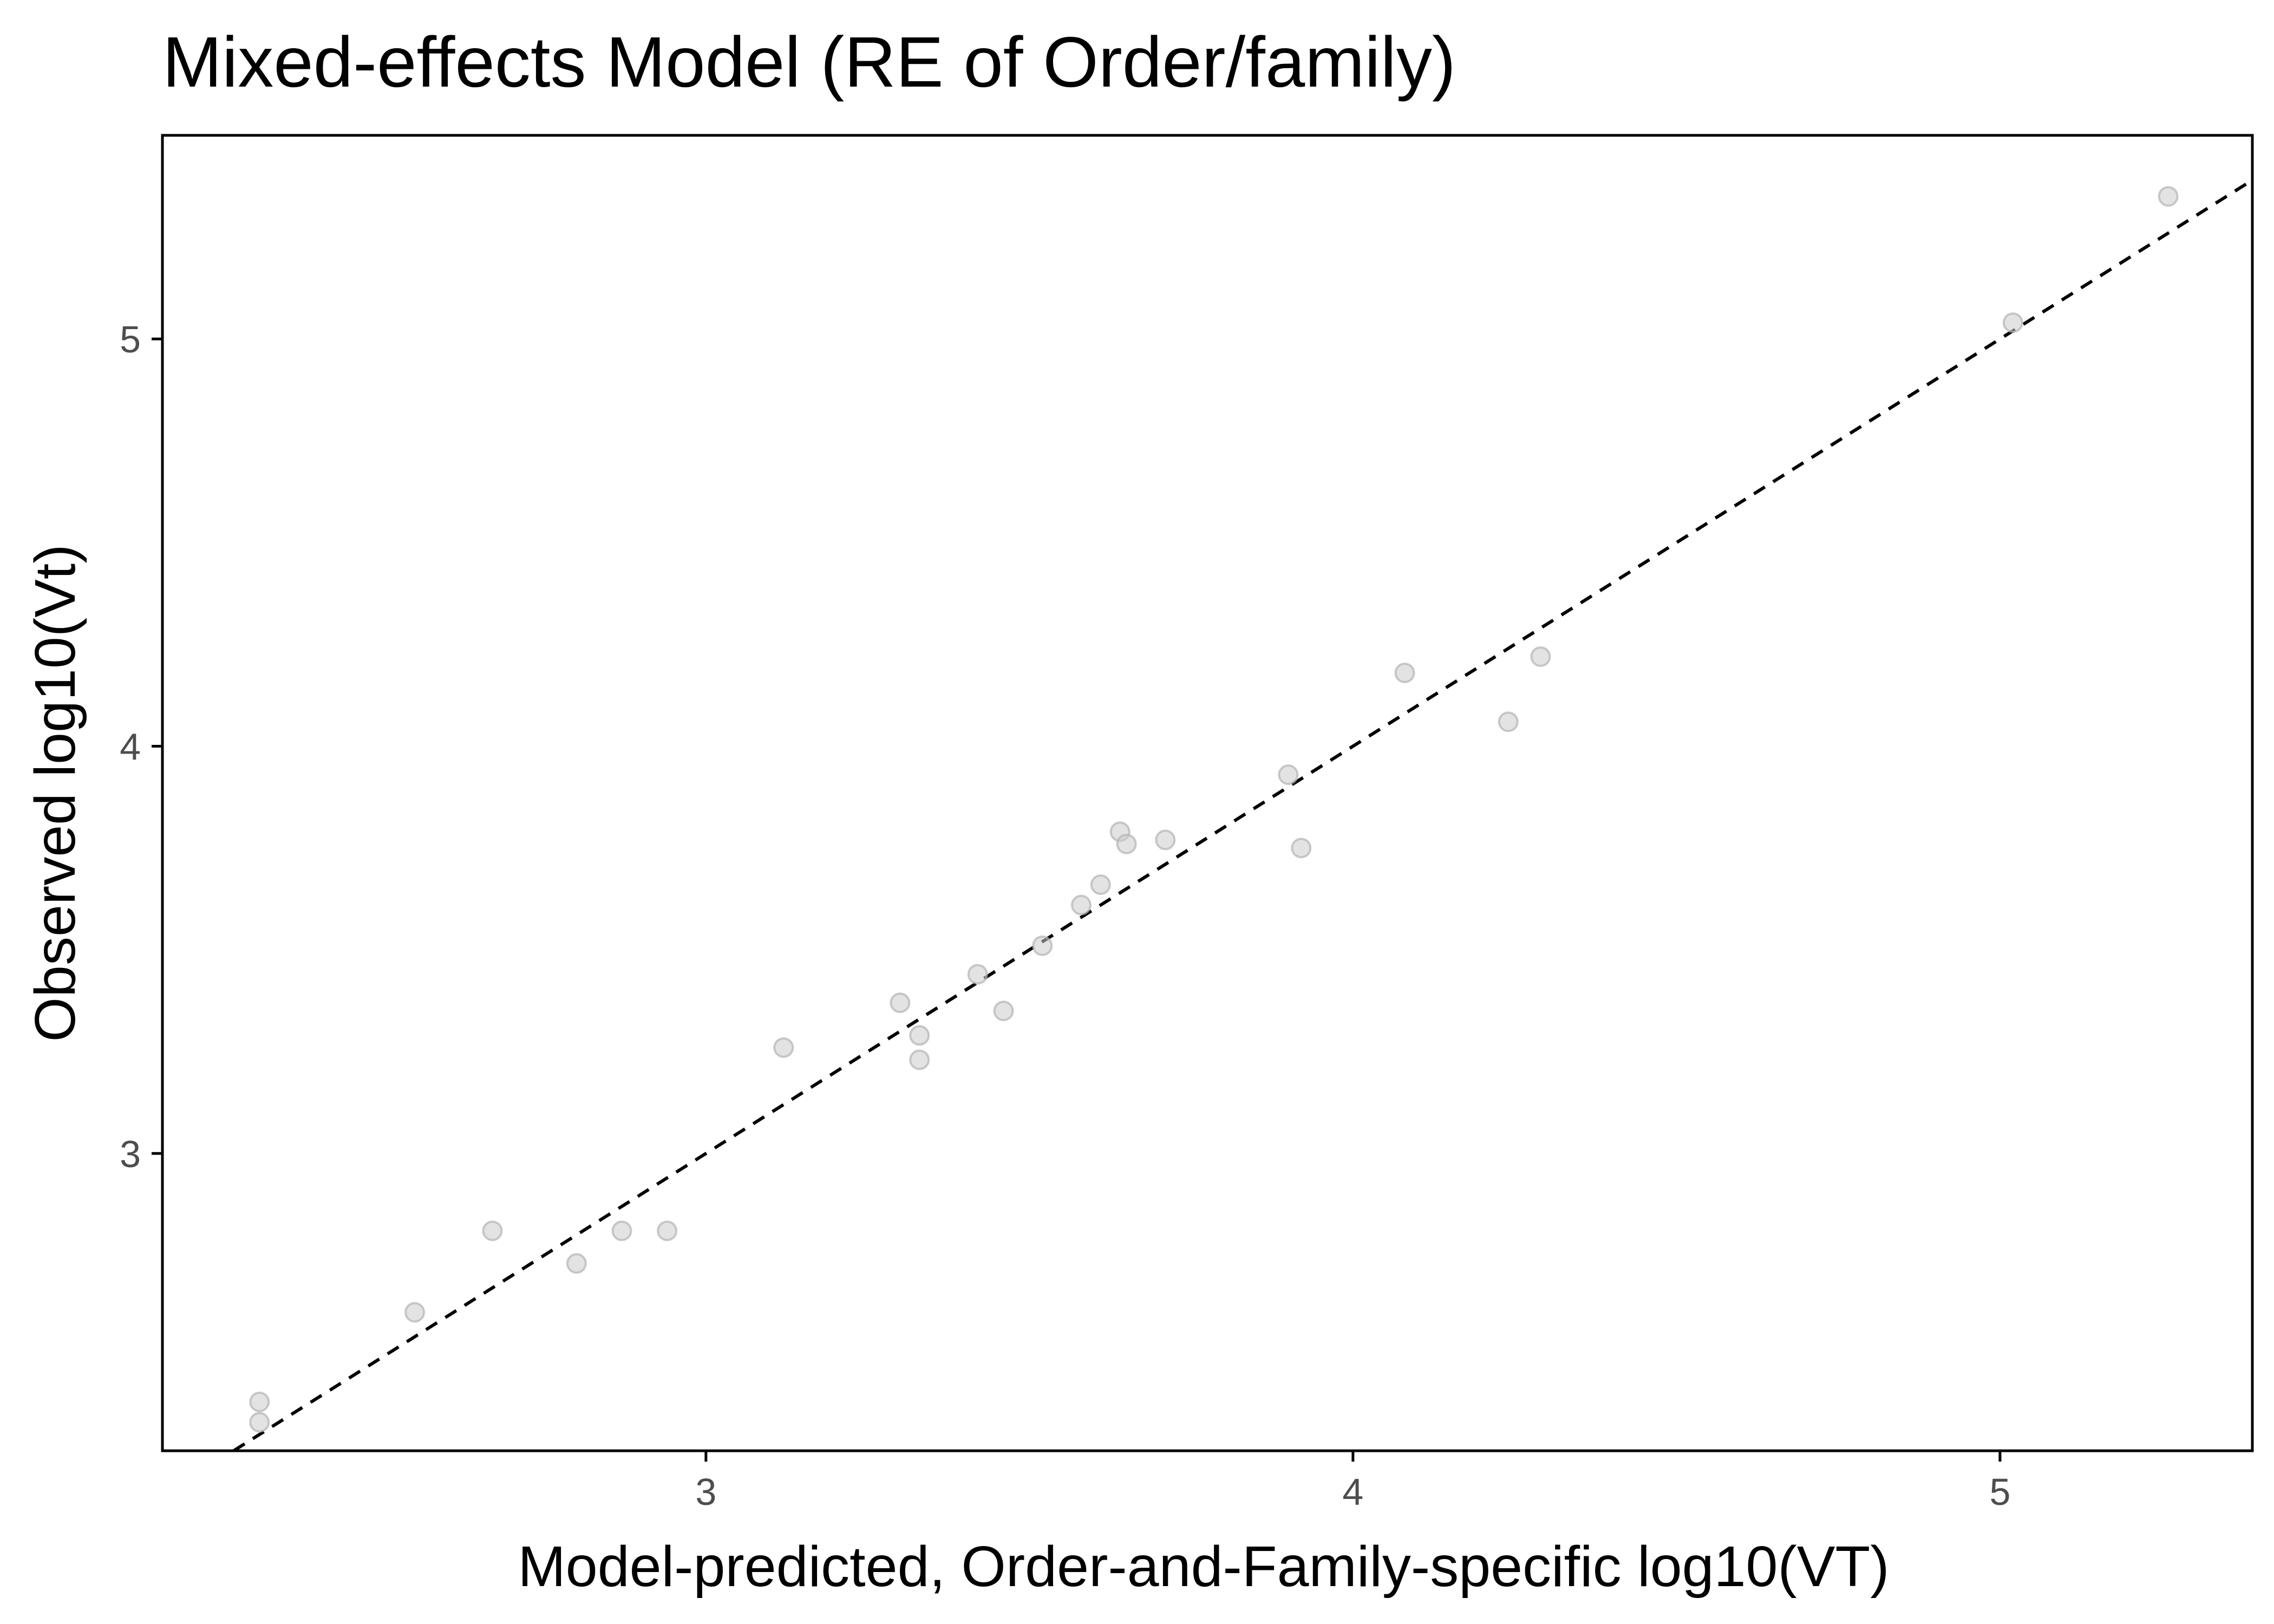  I want to click on x-tick-label: 4, so click(1353, 1492).